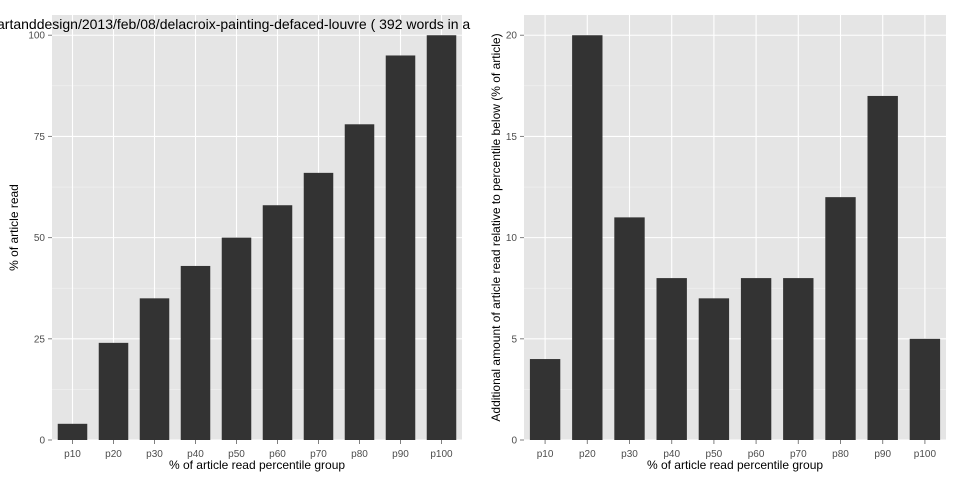  What do you see at coordinates (40, 137) in the screenshot?
I see `y-tick-label: 75` at bounding box center [40, 137].